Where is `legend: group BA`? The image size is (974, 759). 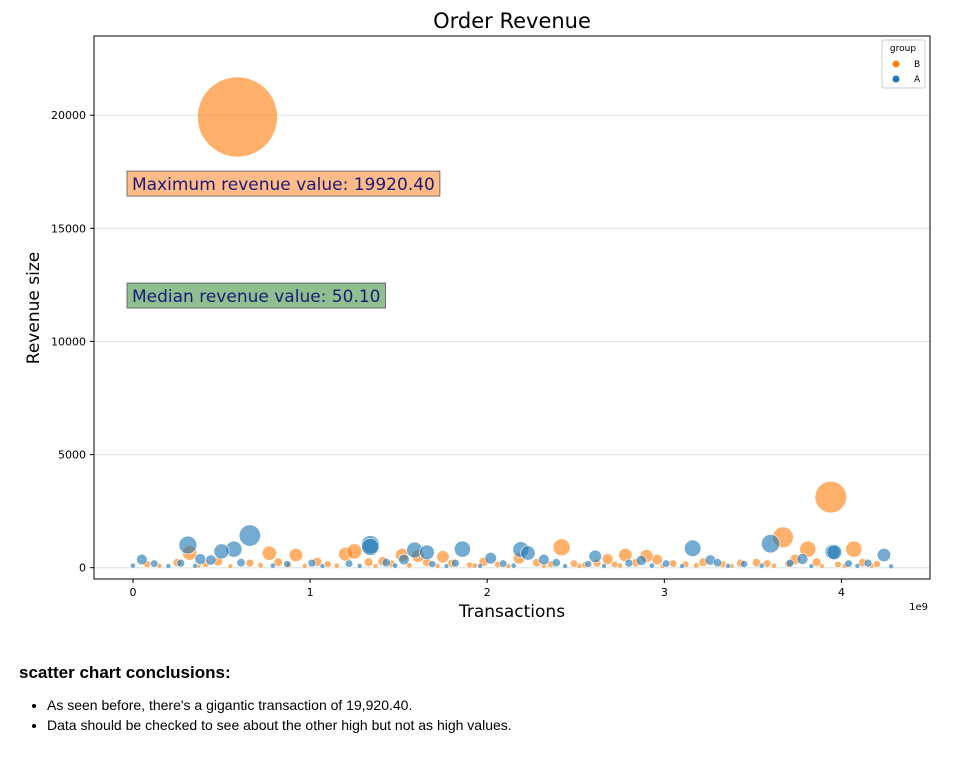 legend: group BA is located at coordinates (903, 64).